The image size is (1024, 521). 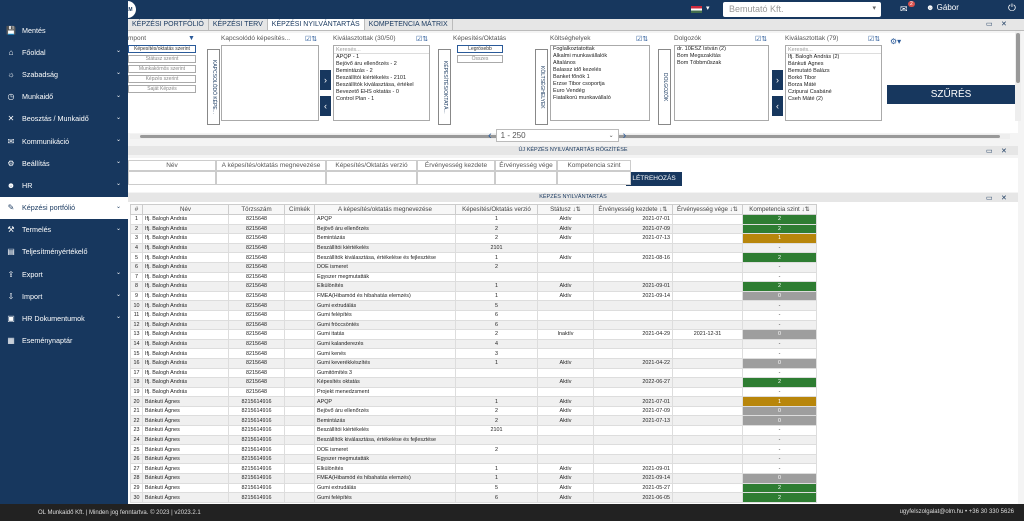 I want to click on table-cell: Projekt menedzsment, so click(x=385, y=392).